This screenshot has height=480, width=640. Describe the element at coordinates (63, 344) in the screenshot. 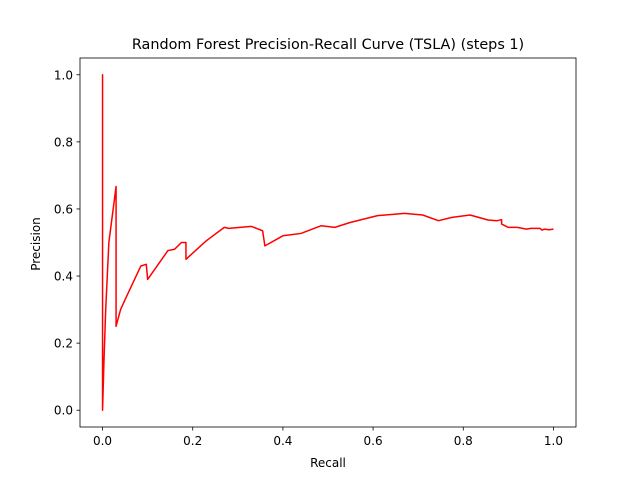

I see `y-tick-label: 0.2` at that location.